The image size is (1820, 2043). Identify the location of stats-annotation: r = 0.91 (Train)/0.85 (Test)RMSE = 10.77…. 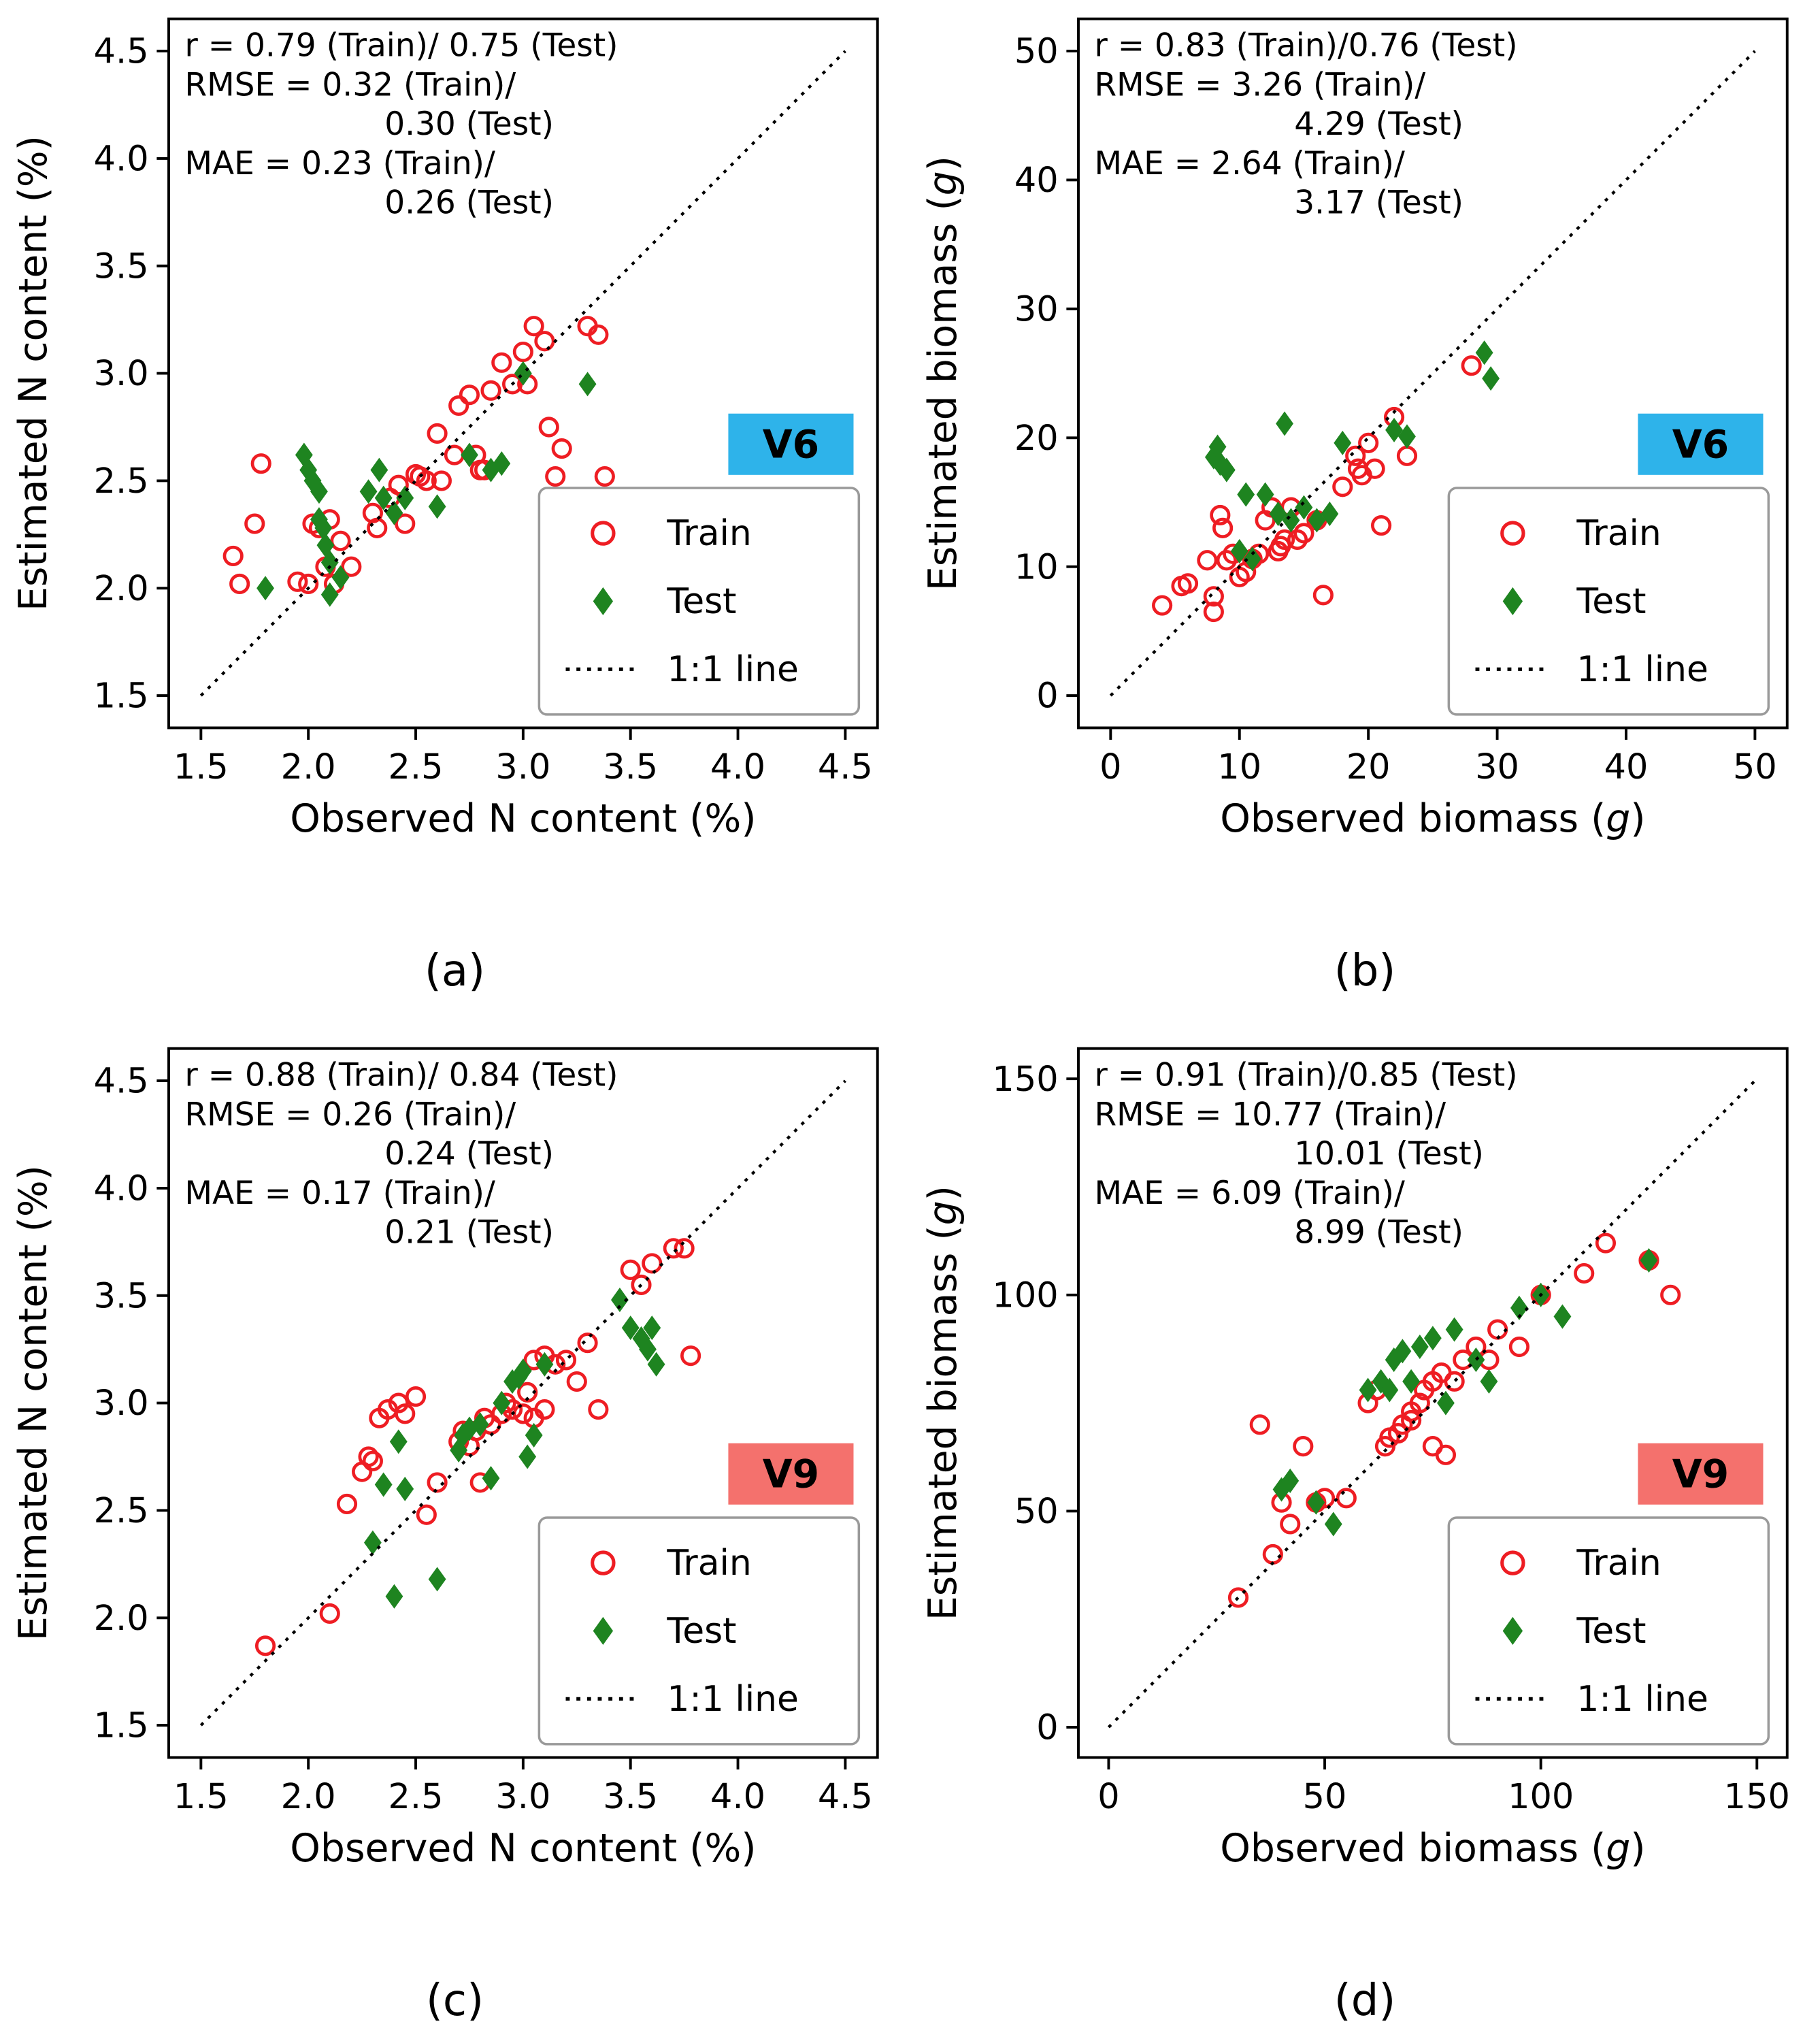
(1306, 1154).